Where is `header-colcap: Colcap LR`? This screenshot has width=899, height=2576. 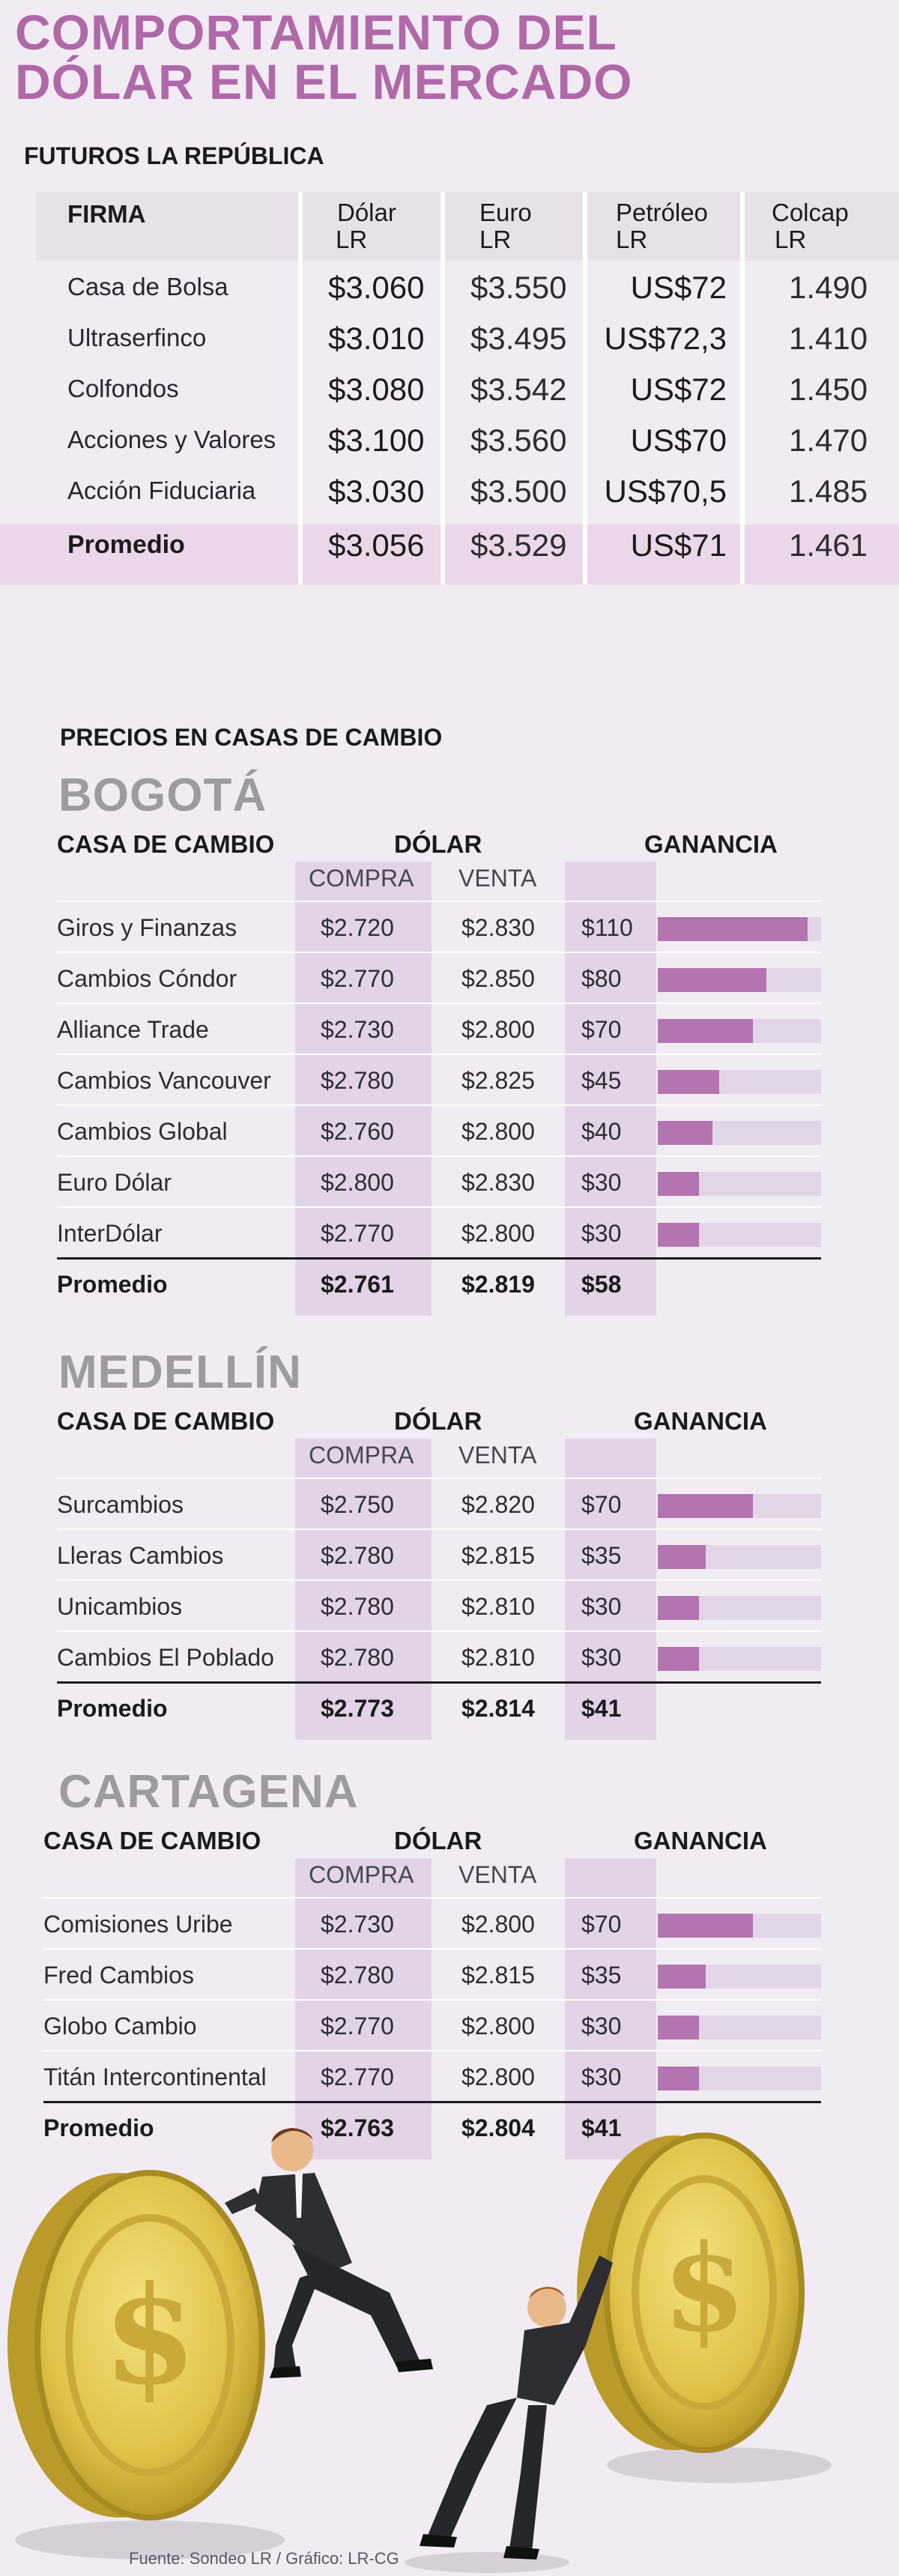 header-colcap: Colcap LR is located at coordinates (810, 226).